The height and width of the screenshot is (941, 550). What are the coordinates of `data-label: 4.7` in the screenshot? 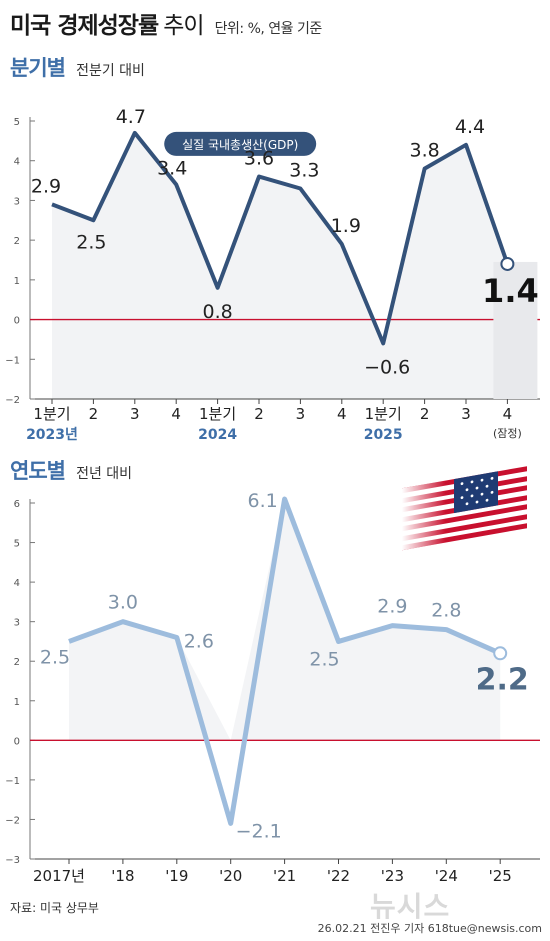 It's located at (131, 117).